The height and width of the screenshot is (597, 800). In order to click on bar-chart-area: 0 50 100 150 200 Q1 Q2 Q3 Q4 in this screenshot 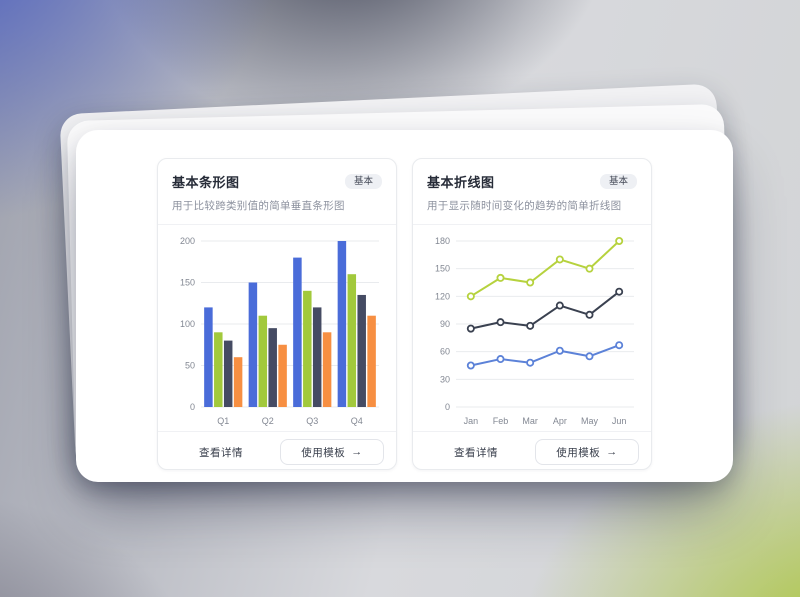, I will do `click(277, 328)`.